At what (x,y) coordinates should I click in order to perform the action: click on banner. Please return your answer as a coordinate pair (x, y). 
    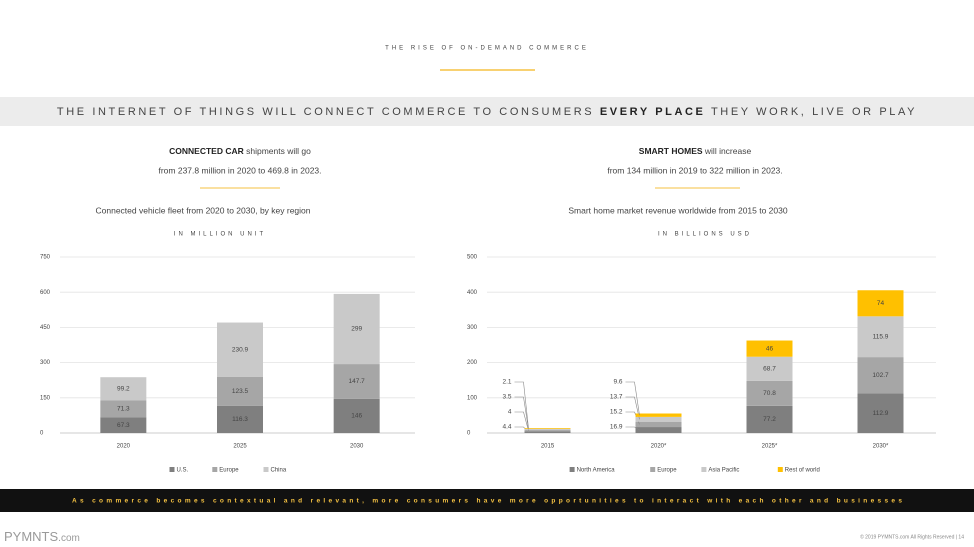
    Looking at the image, I should click on (487, 500).